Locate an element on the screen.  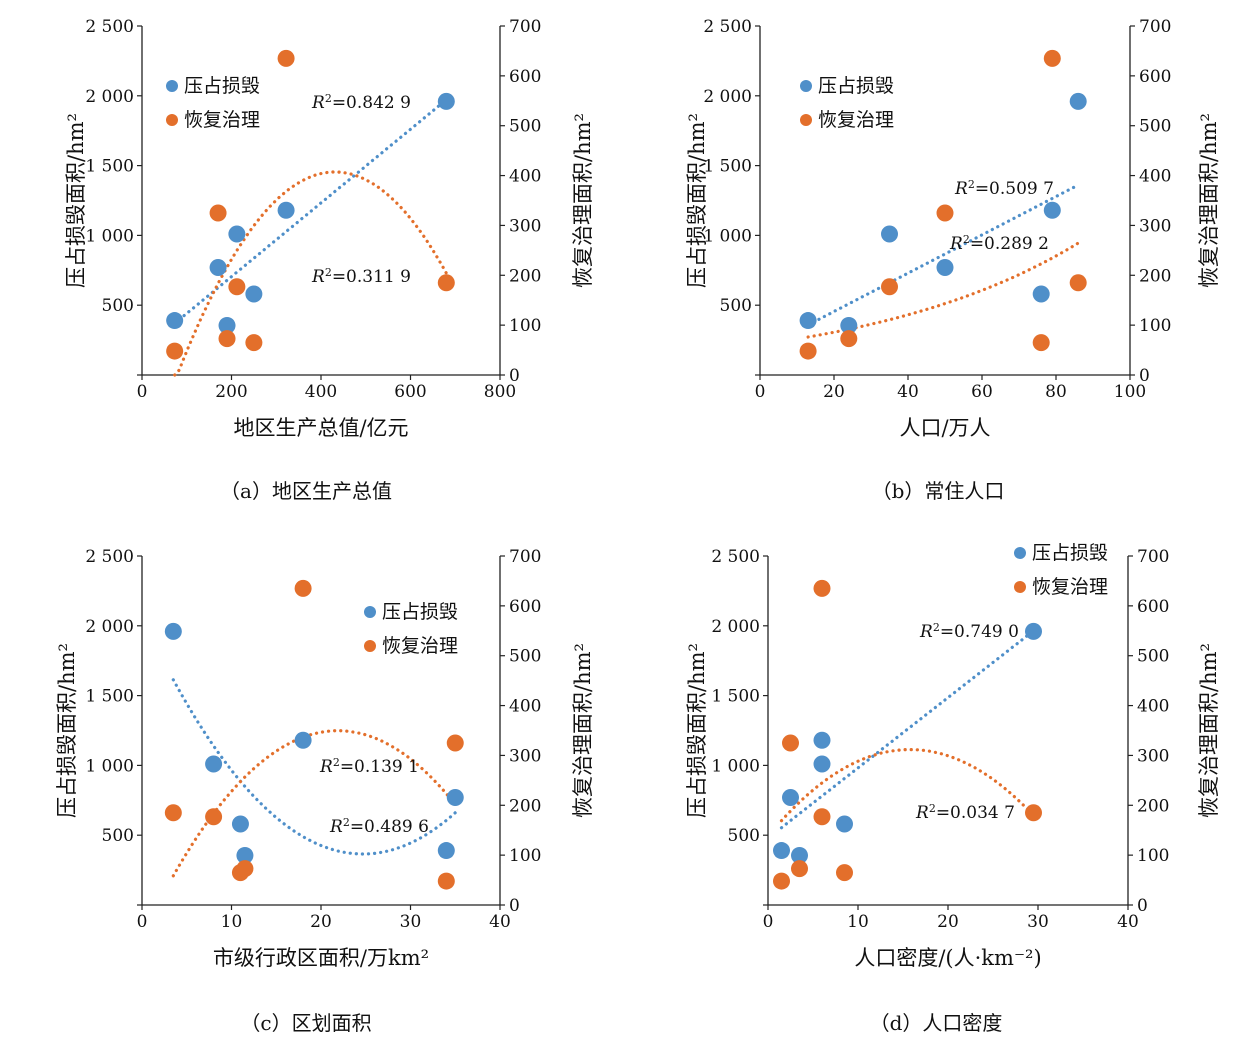
x-axis-title: 地区生产总值/亿元 is located at coordinates (320, 428).